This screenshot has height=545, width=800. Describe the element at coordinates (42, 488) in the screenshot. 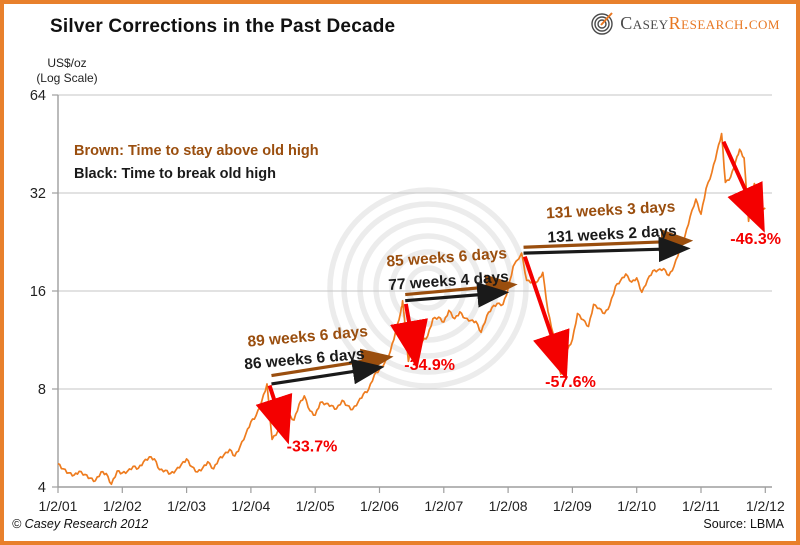

I see `y-tick-label: 4` at that location.